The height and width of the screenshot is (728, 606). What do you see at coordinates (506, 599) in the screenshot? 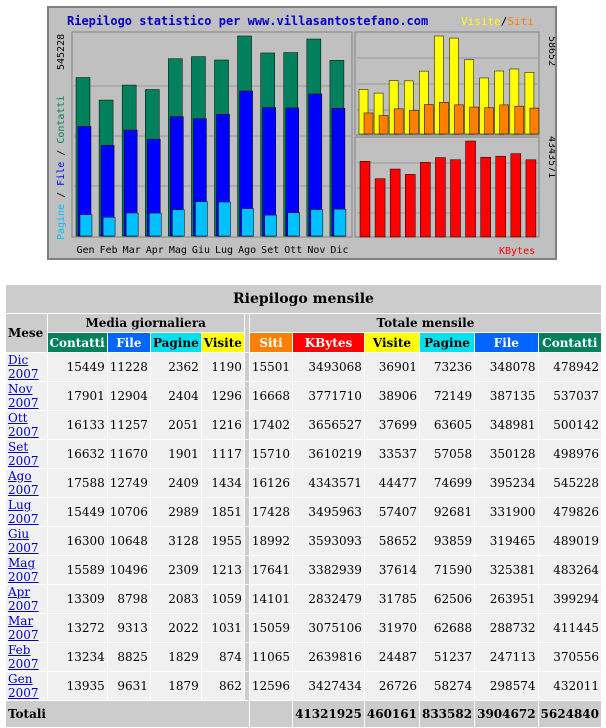
I see `cell-total-file: 263951` at bounding box center [506, 599].